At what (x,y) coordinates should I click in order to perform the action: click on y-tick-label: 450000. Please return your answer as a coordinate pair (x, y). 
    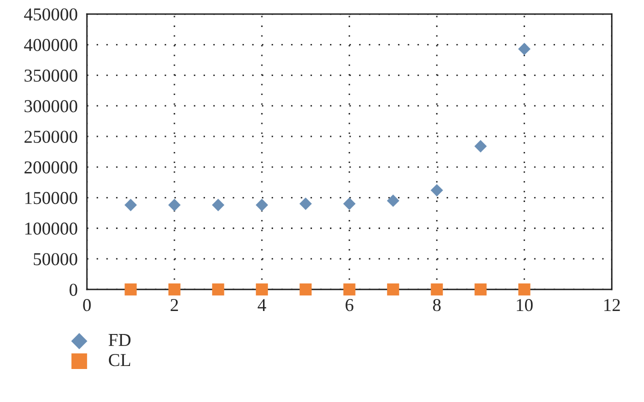
    Looking at the image, I should click on (51, 14).